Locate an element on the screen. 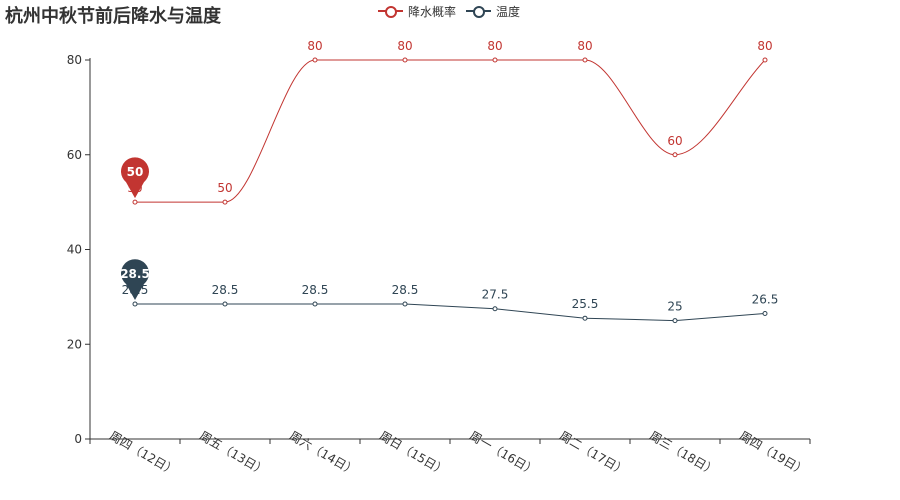 Image resolution: width=900 pixels, height=500 pixels. legend-label-series-2: 温度 is located at coordinates (508, 11).